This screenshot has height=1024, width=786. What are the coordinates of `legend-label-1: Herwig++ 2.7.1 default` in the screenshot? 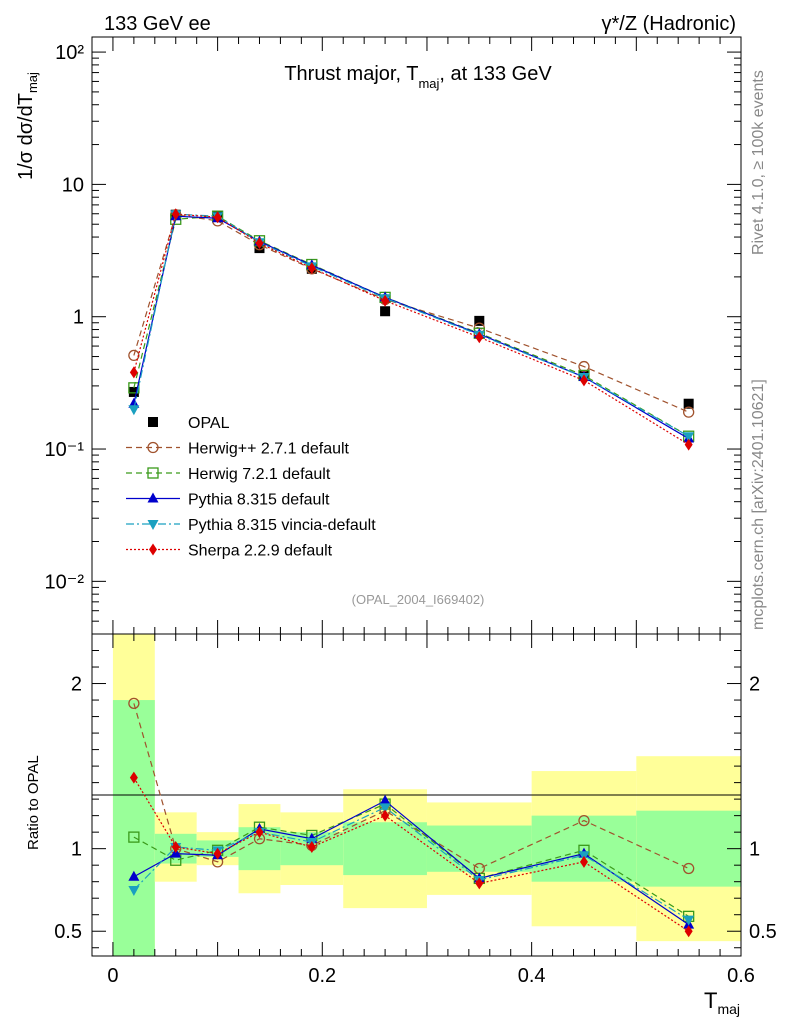 It's located at (269, 449).